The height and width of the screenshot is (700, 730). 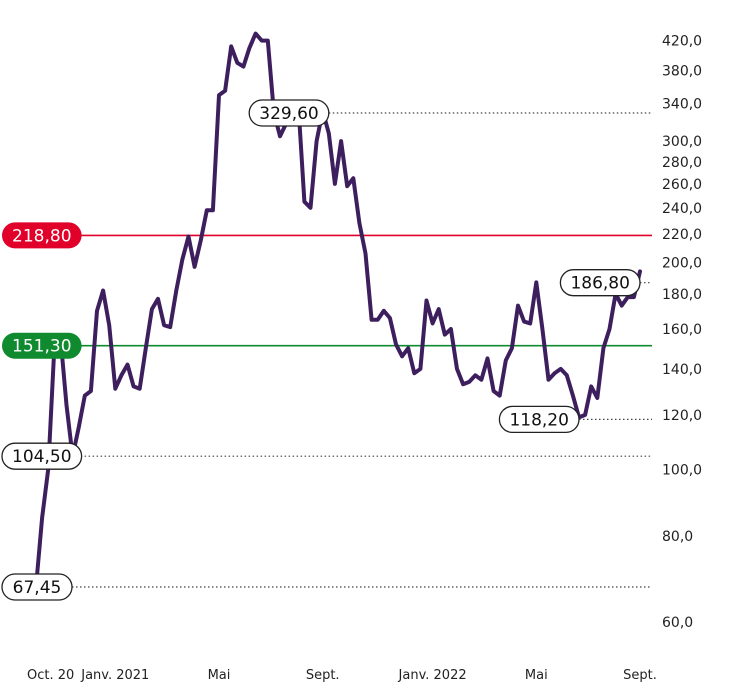 What do you see at coordinates (432, 675) in the screenshot?
I see `x-tick-label: Janv. 2022` at bounding box center [432, 675].